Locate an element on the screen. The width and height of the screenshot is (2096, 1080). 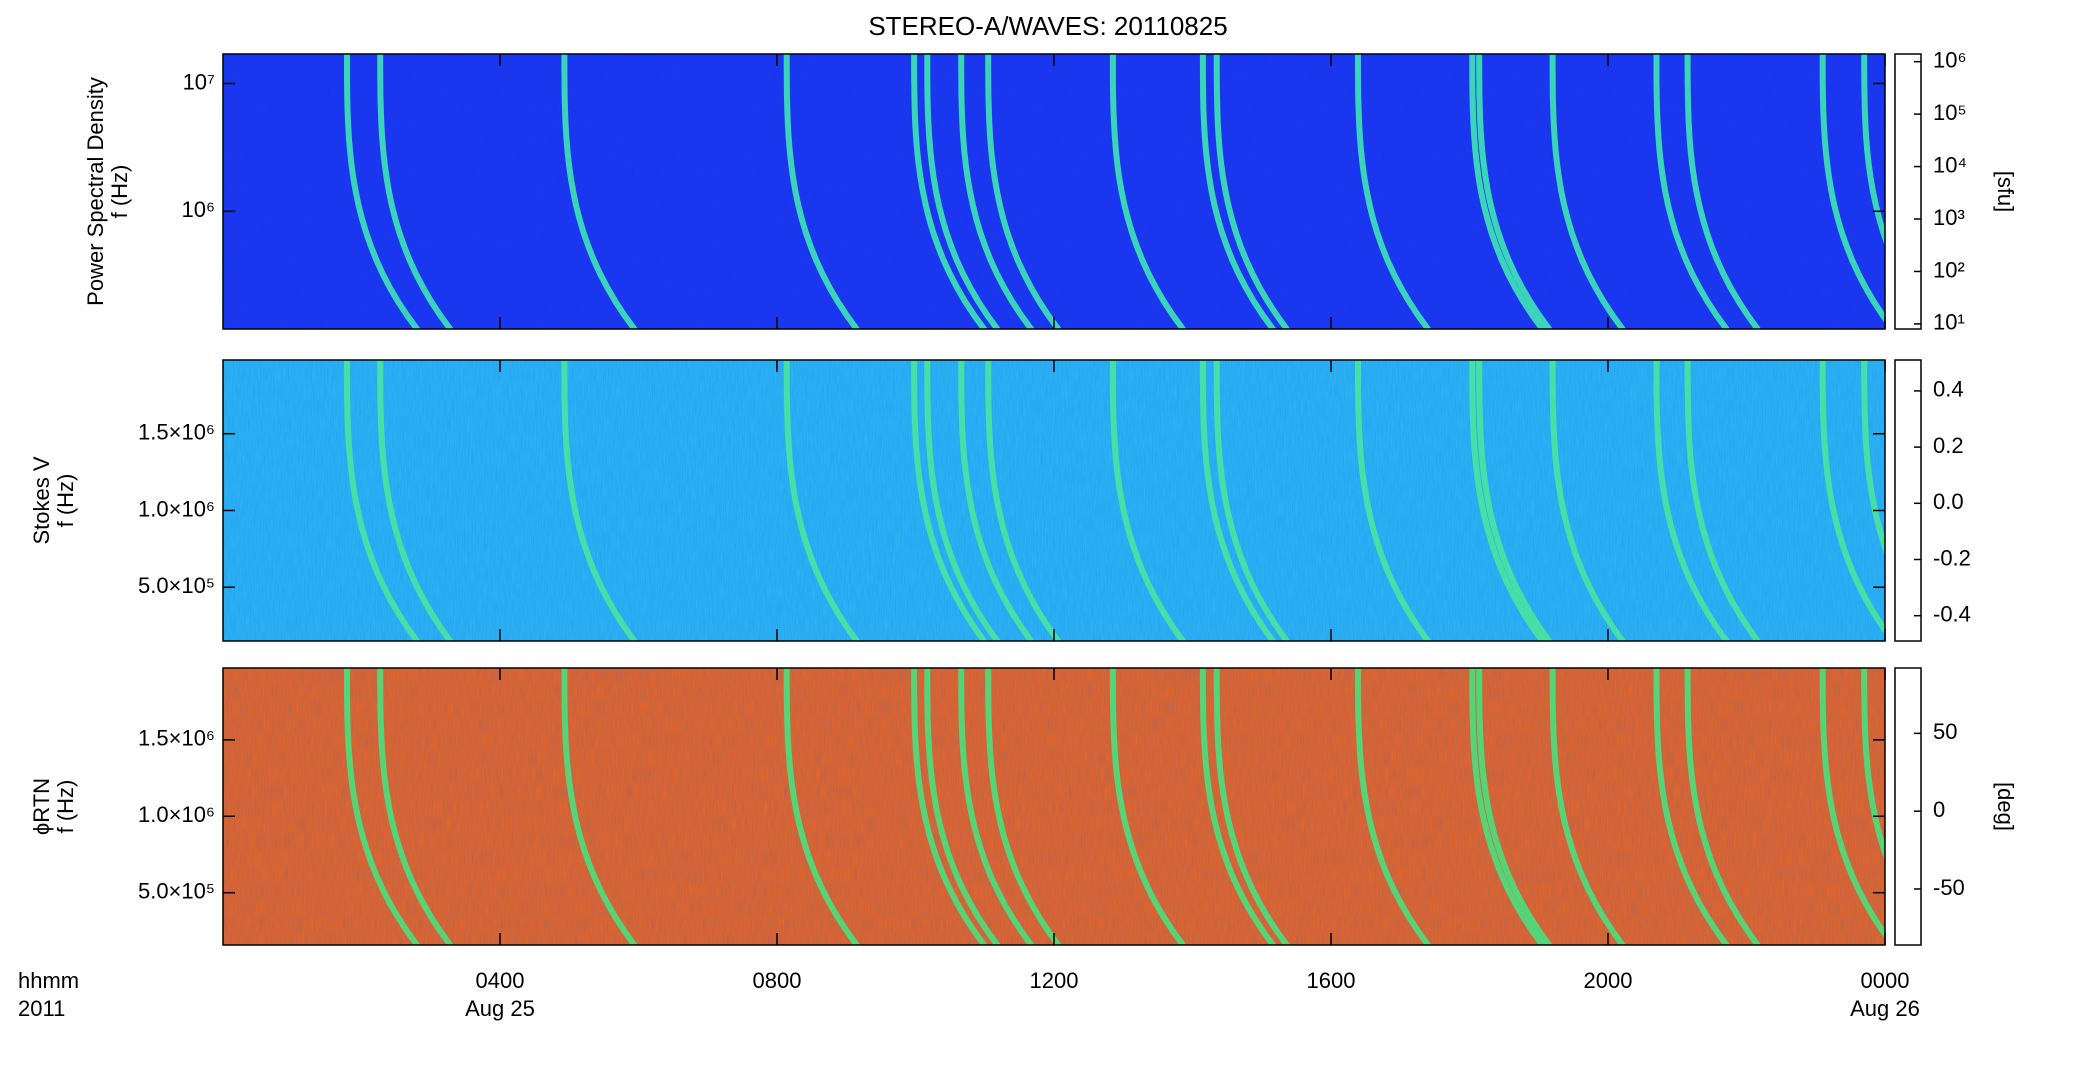
colorbar-tick-label: 10⁵ is located at coordinates (1950, 112).